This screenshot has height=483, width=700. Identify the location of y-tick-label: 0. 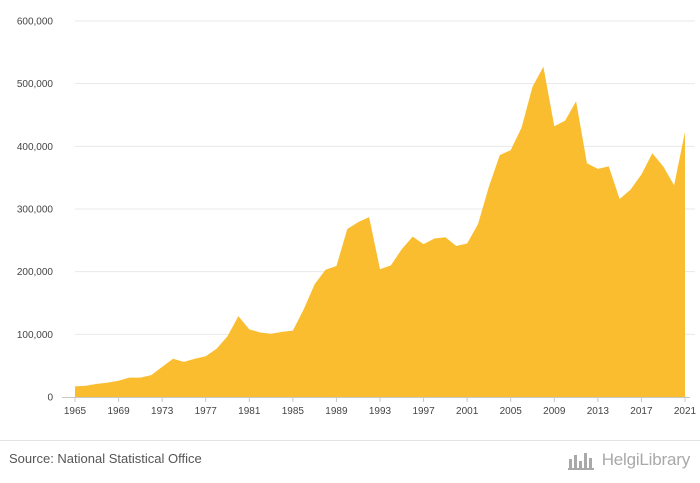
(50, 398).